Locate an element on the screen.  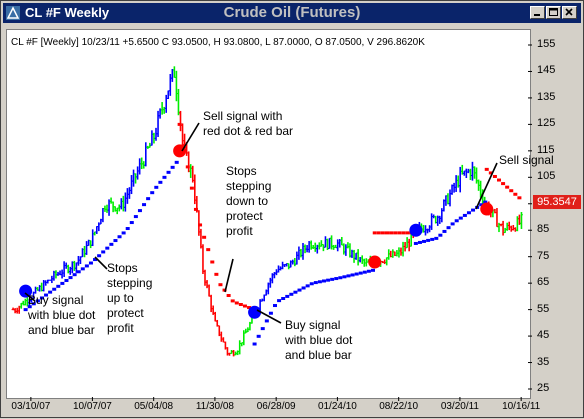
x-tick-label: 01/24/10 is located at coordinates (337, 406).